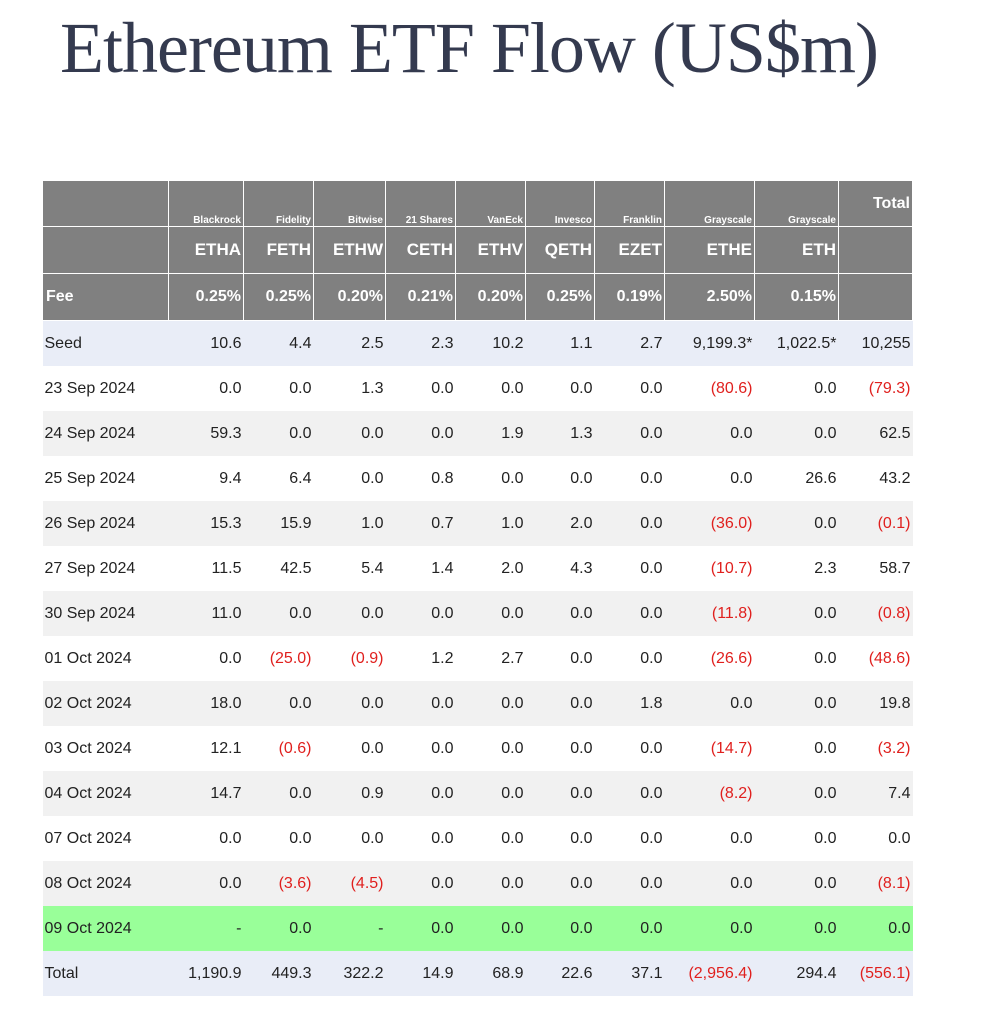 The height and width of the screenshot is (1030, 986). What do you see at coordinates (796, 478) in the screenshot?
I see `flow-value-cell: 26.6` at bounding box center [796, 478].